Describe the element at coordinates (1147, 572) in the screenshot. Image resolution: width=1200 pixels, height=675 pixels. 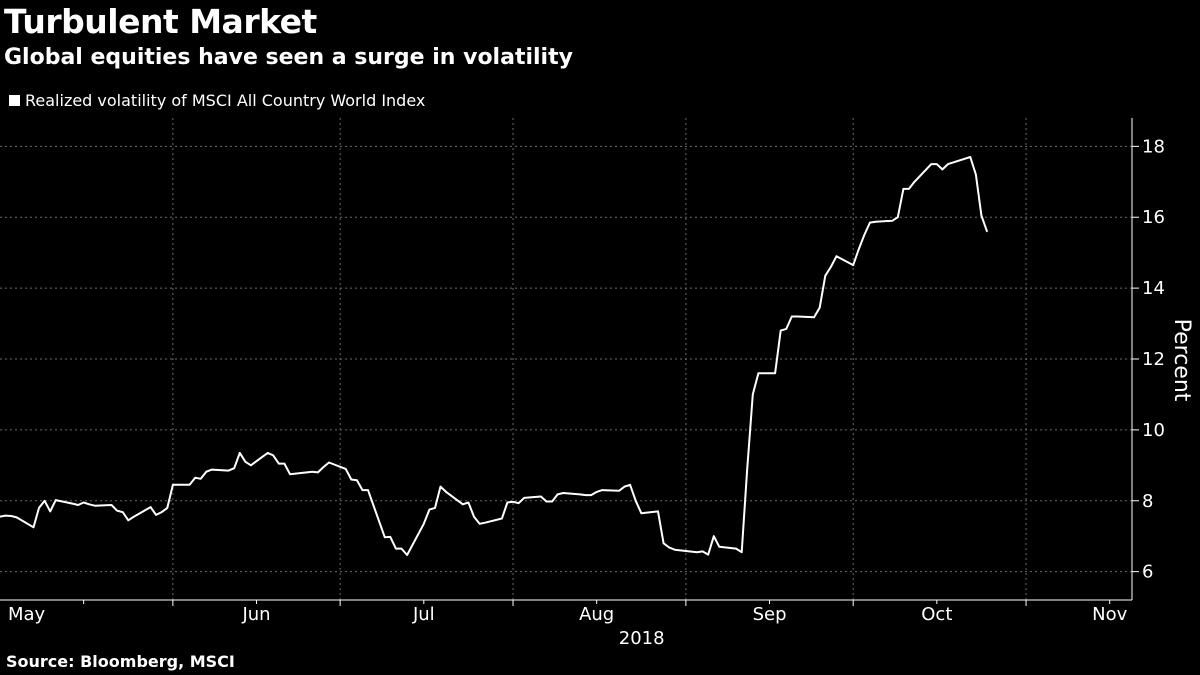
I see `y-tick-label: 6` at that location.